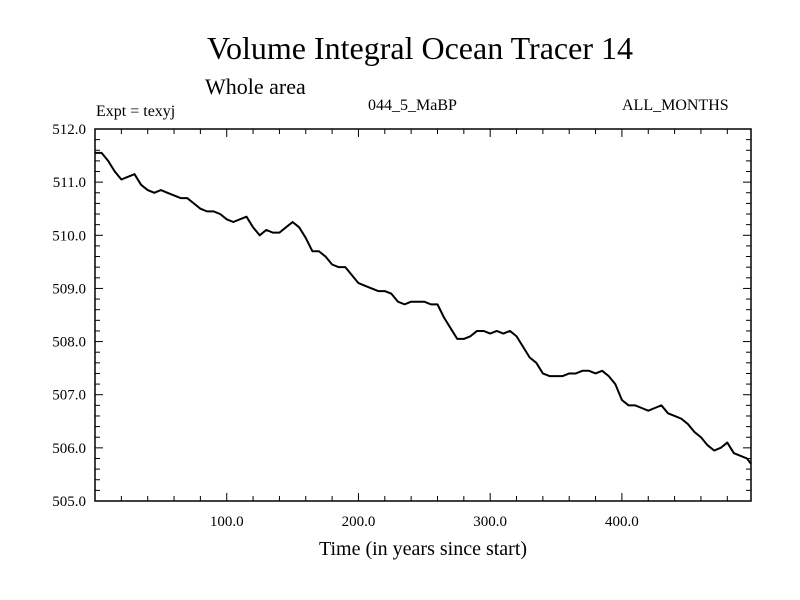 Image resolution: width=800 pixels, height=600 pixels. I want to click on y-tick-label: 506.0, so click(69, 449).